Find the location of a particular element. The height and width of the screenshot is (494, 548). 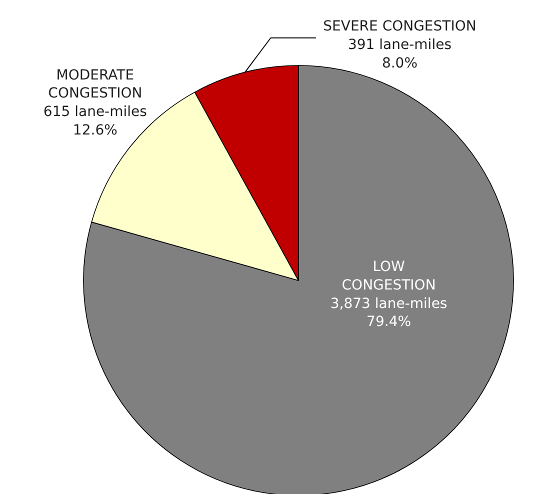

slice-label: SEVERE CONGESTION is located at coordinates (399, 26).